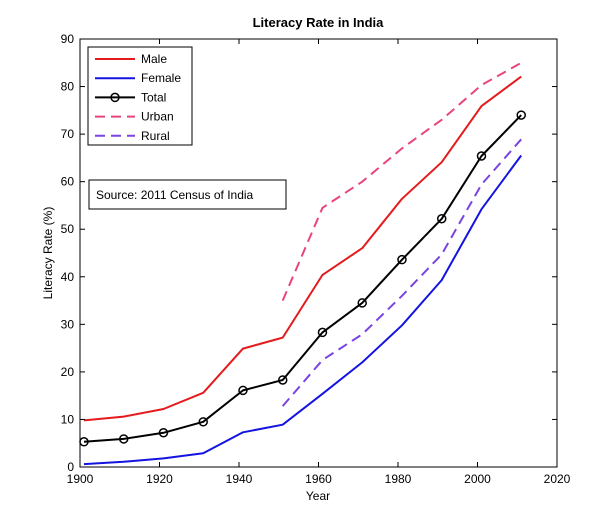 The image size is (615, 526). I want to click on x-tick-label: 1900, so click(80, 479).